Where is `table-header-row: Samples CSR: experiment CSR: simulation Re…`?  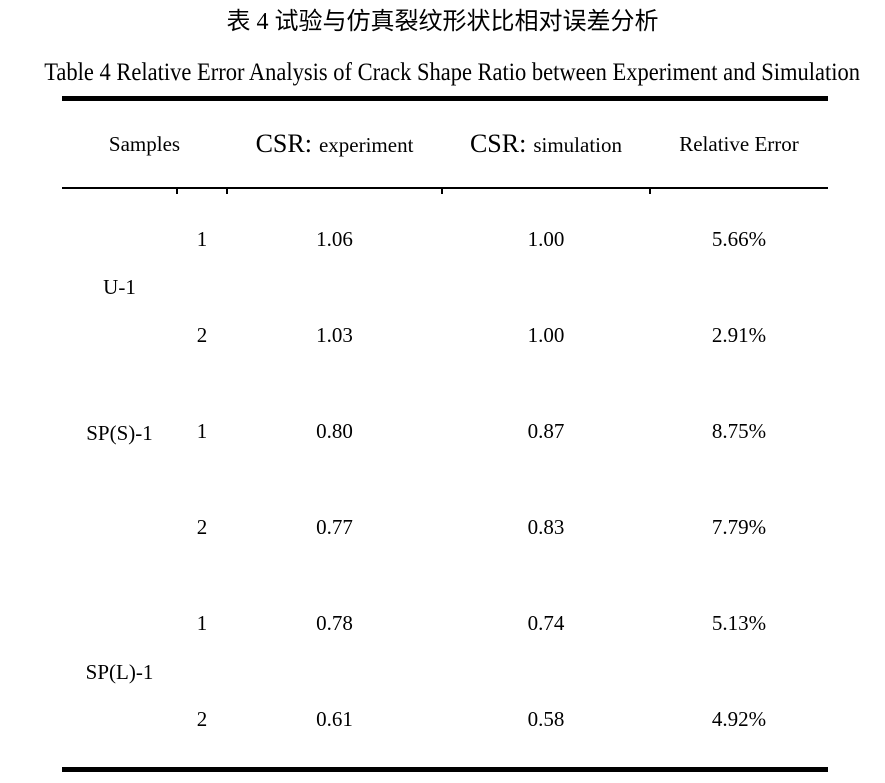
table-header-row: Samples CSR: experiment CSR: simulation Re… is located at coordinates (445, 144).